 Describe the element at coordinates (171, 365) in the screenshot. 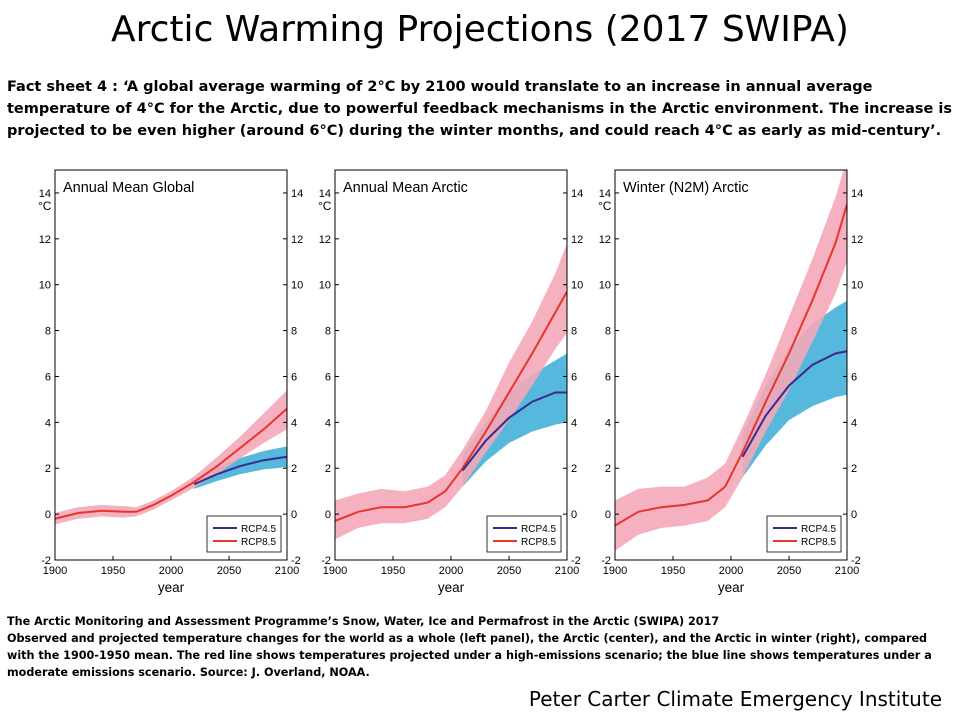

I see `plot-frame` at that location.